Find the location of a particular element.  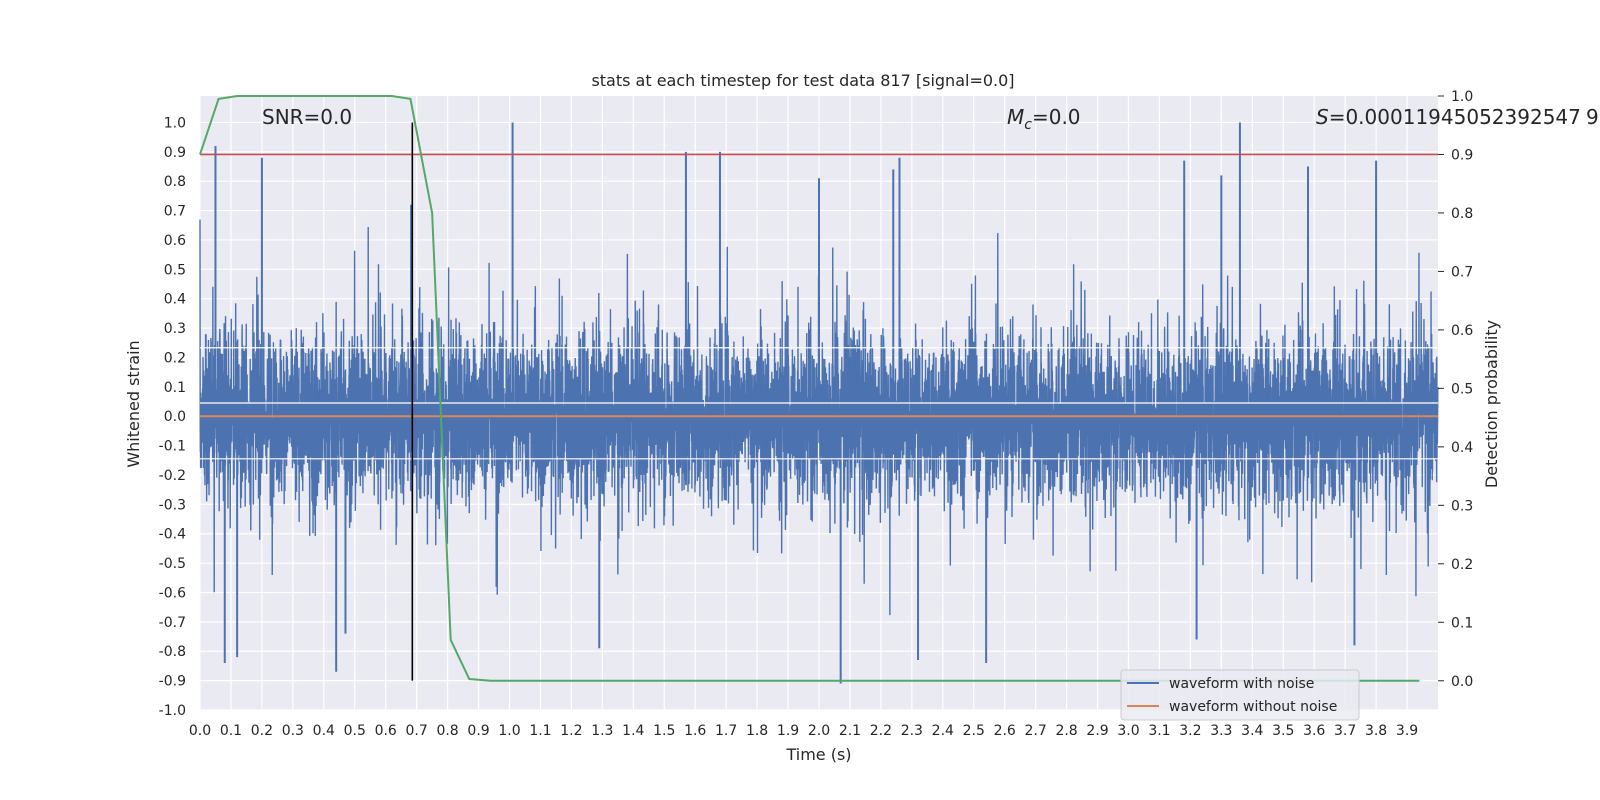

y-tick-label: 0.7 is located at coordinates (175, 212).